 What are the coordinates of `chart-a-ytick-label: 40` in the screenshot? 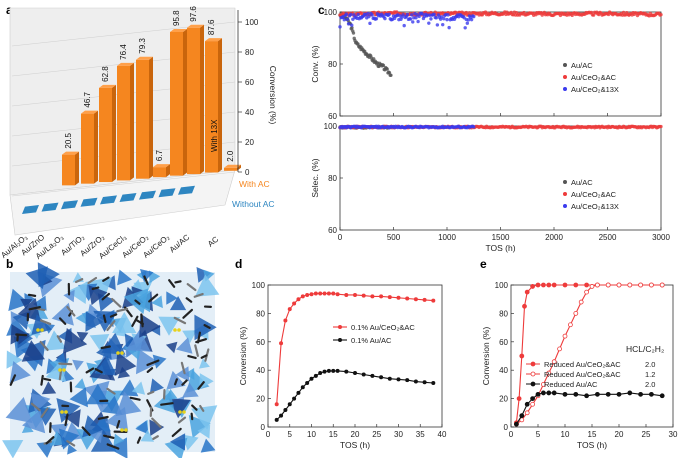 It's located at (249, 112).